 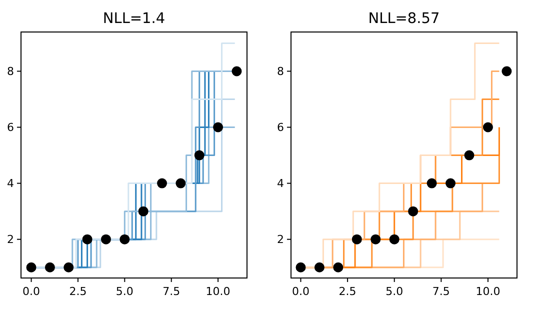 I want to click on chart-title: NLL=1.4, so click(x=134, y=19).